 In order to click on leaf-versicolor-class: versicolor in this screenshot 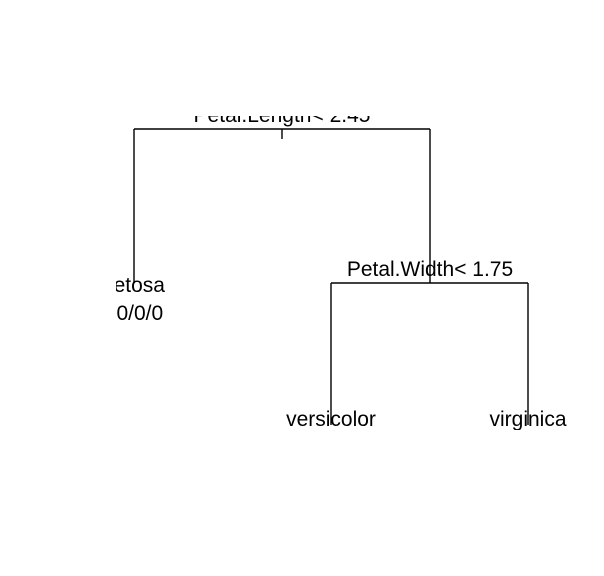, I will do `click(331, 419)`.